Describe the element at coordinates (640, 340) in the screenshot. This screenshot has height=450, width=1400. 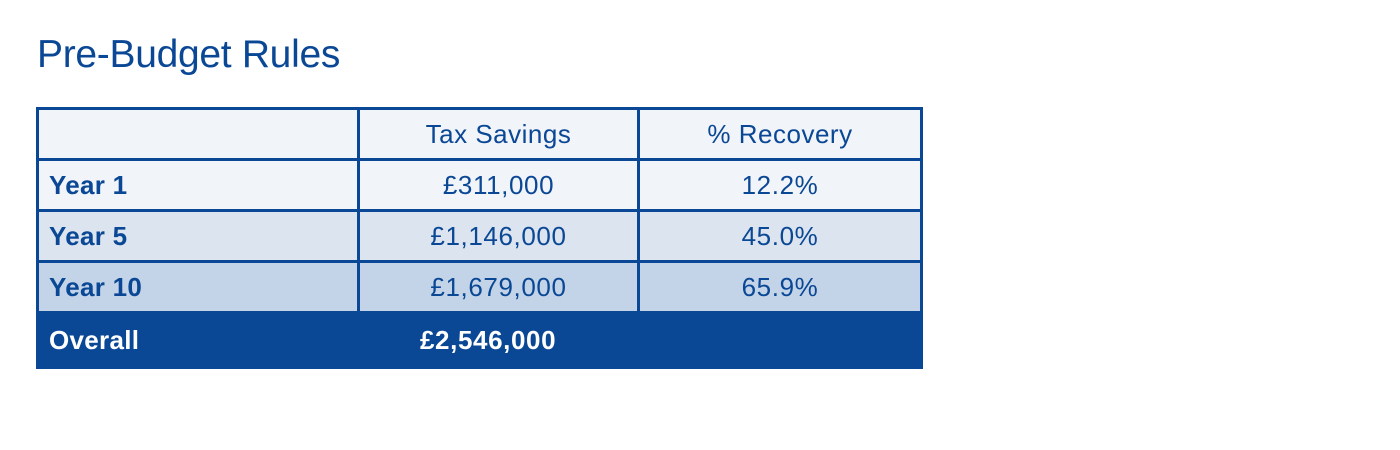
I see `total-tax-savings: £2,546,000` at that location.